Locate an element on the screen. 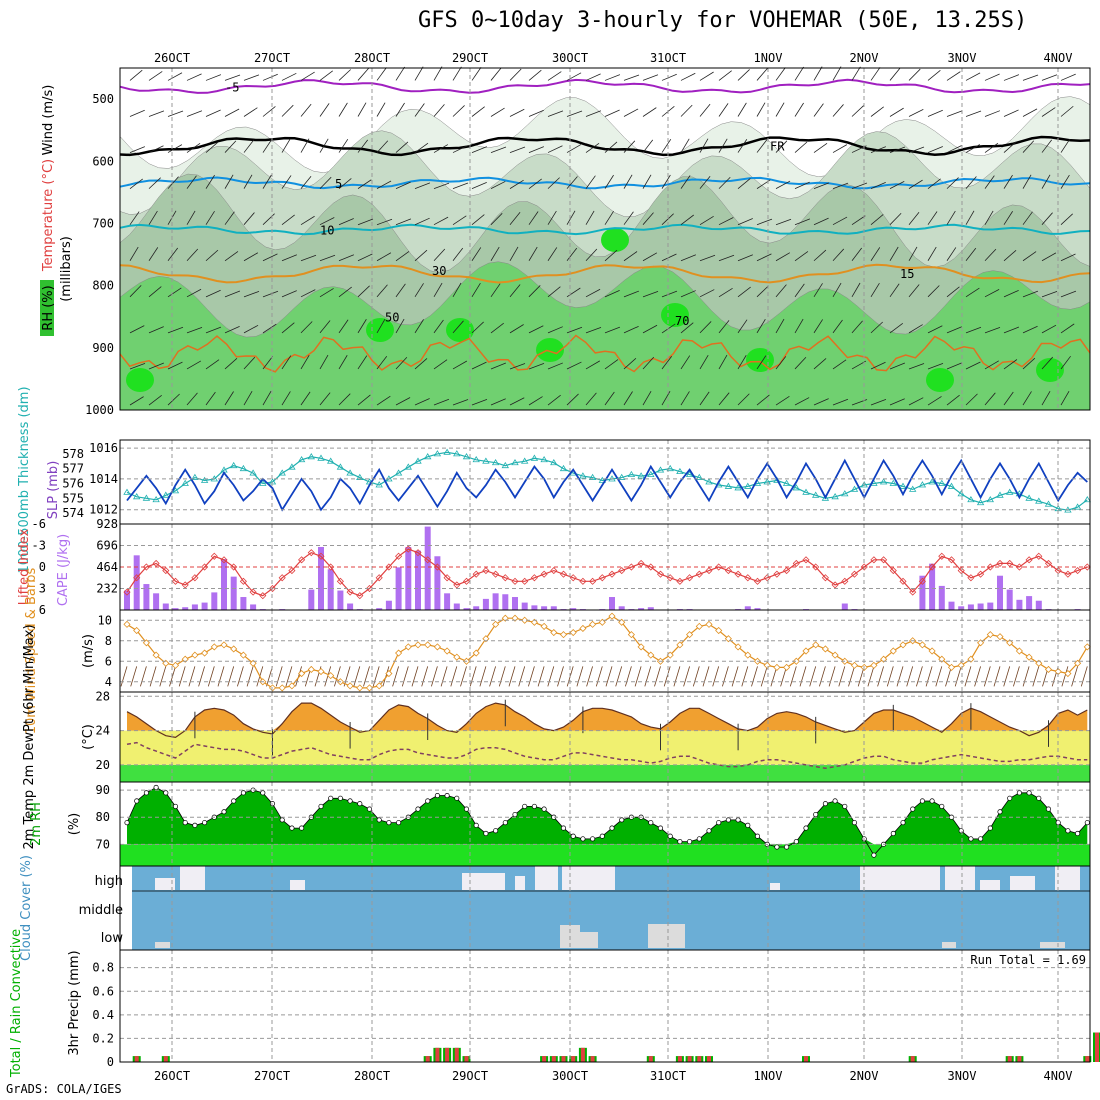  axis-label: 10m Wind Speed & Barbs is located at coordinates (31, 651).